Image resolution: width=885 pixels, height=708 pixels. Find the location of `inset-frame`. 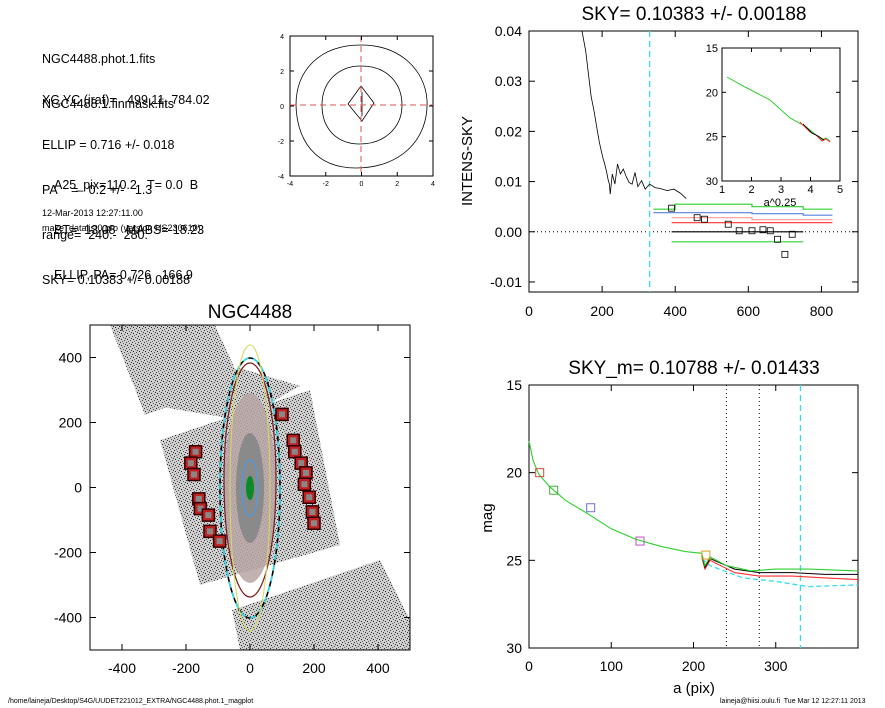

inset-frame is located at coordinates (781, 114).